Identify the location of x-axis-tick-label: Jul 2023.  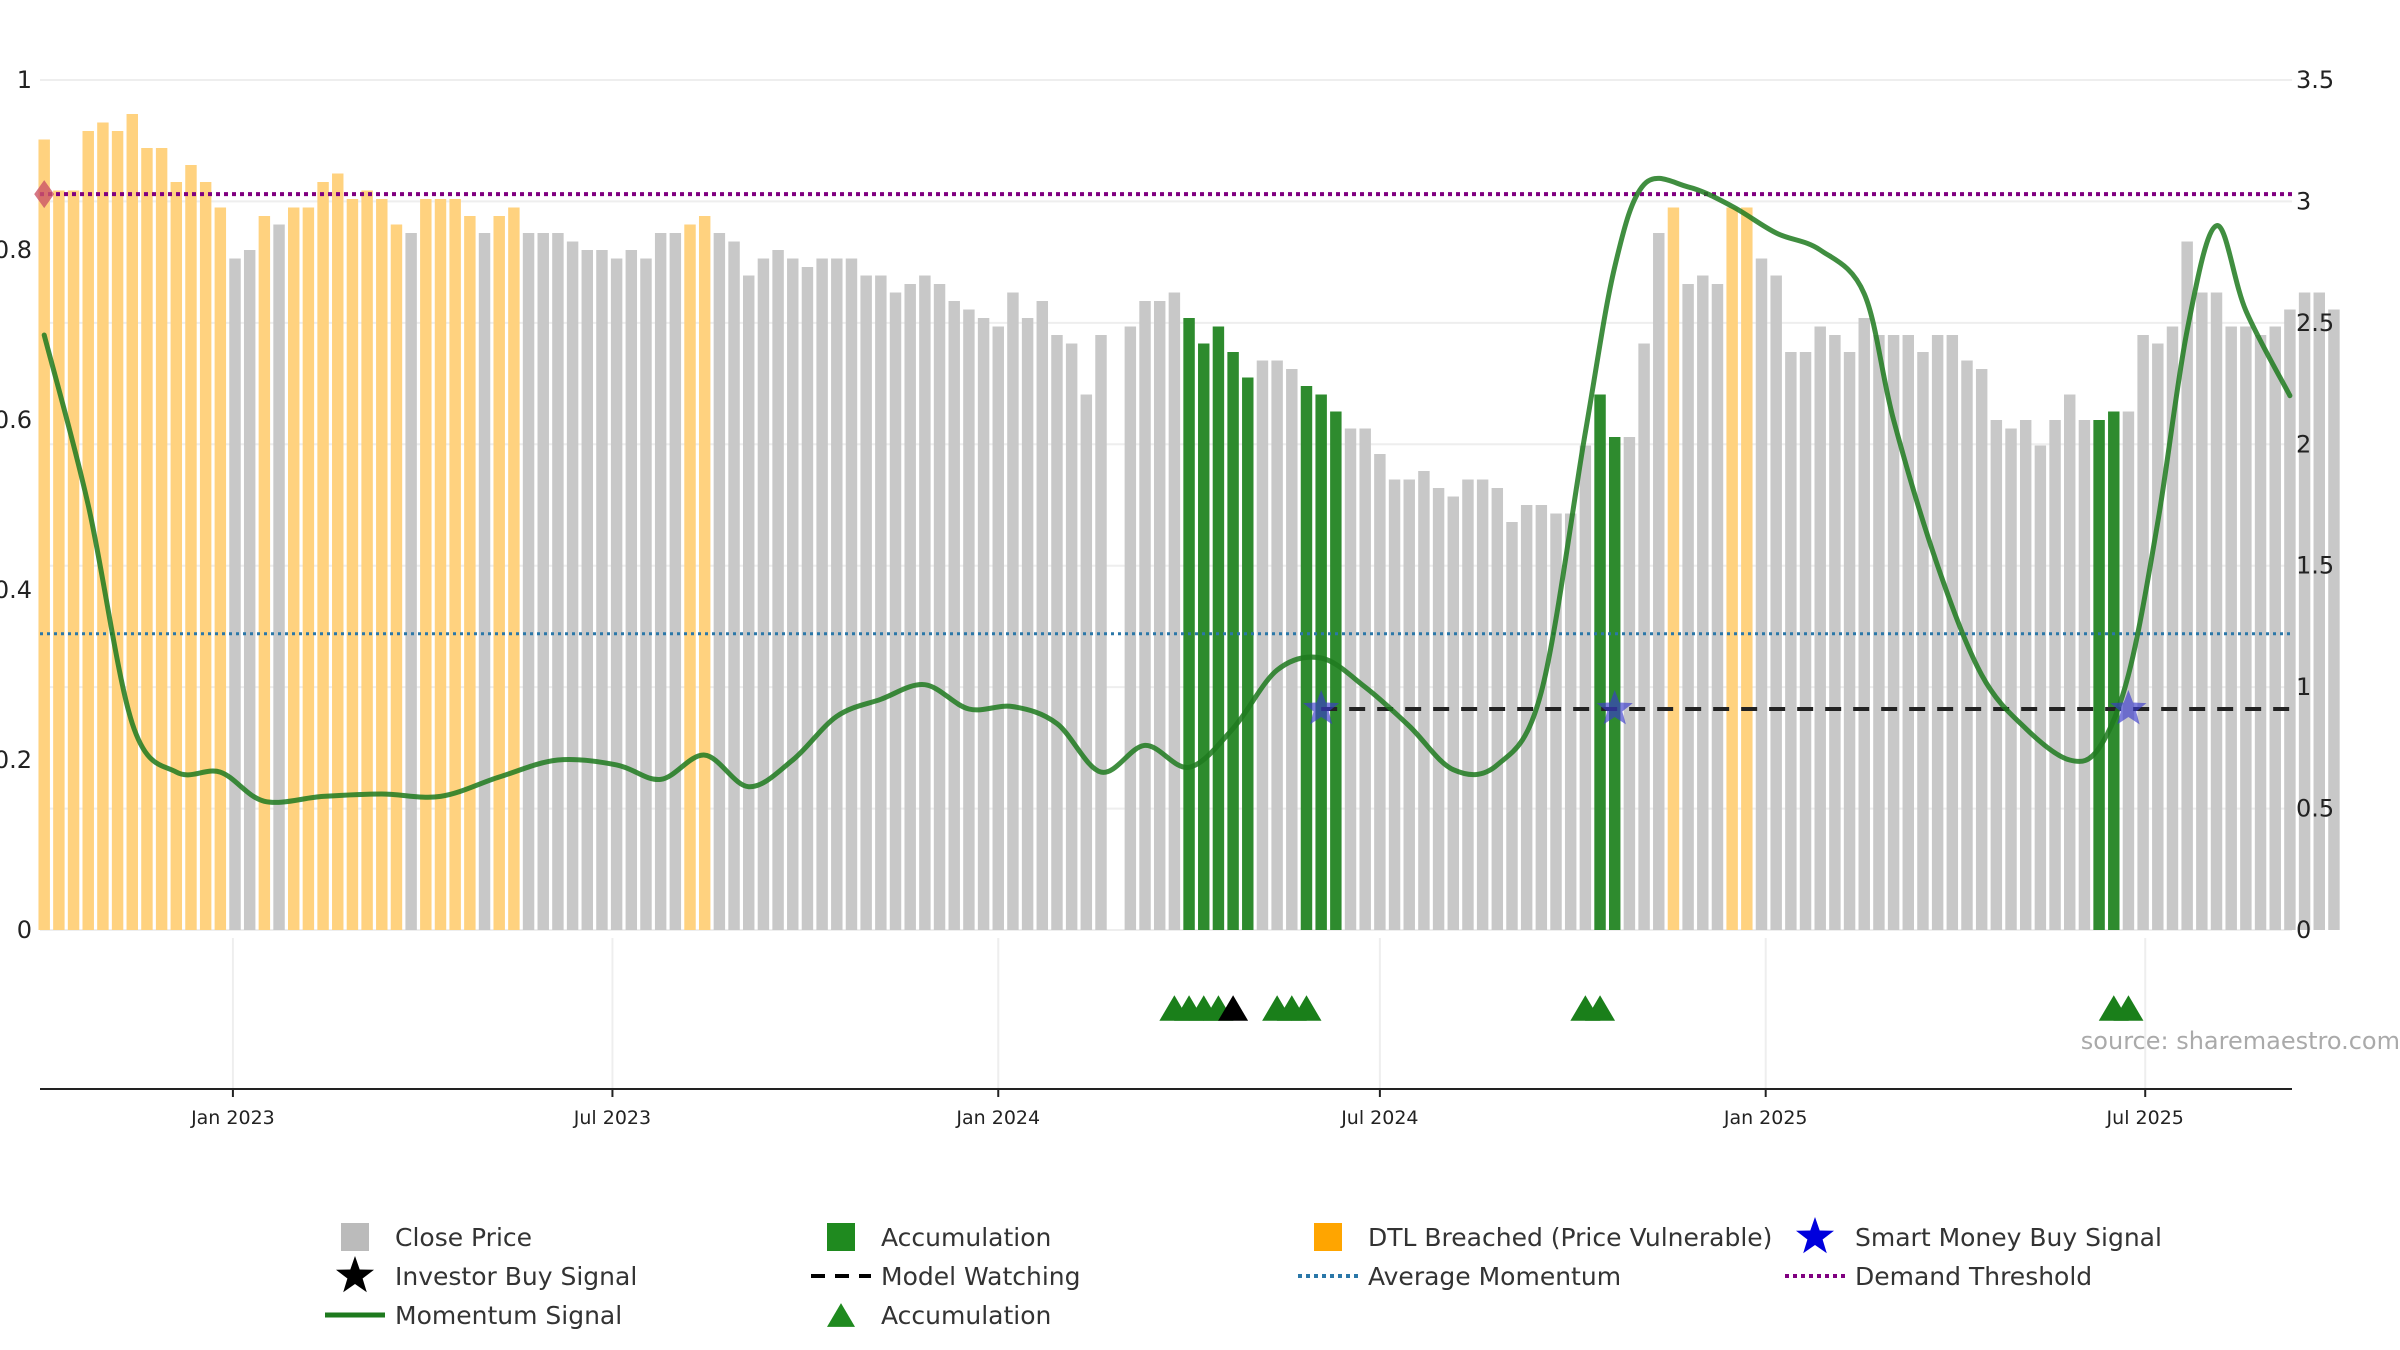
(612, 1118).